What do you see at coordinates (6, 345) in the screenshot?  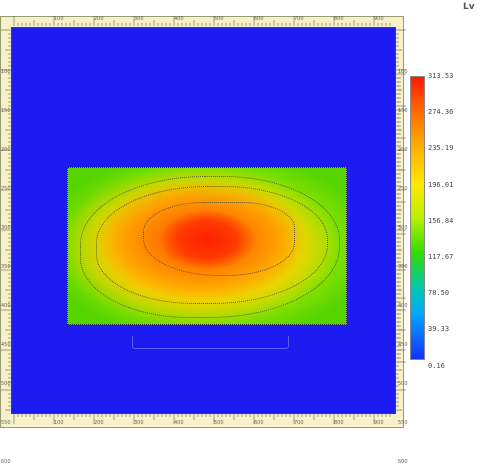 I see `left-tick-label: 450` at bounding box center [6, 345].